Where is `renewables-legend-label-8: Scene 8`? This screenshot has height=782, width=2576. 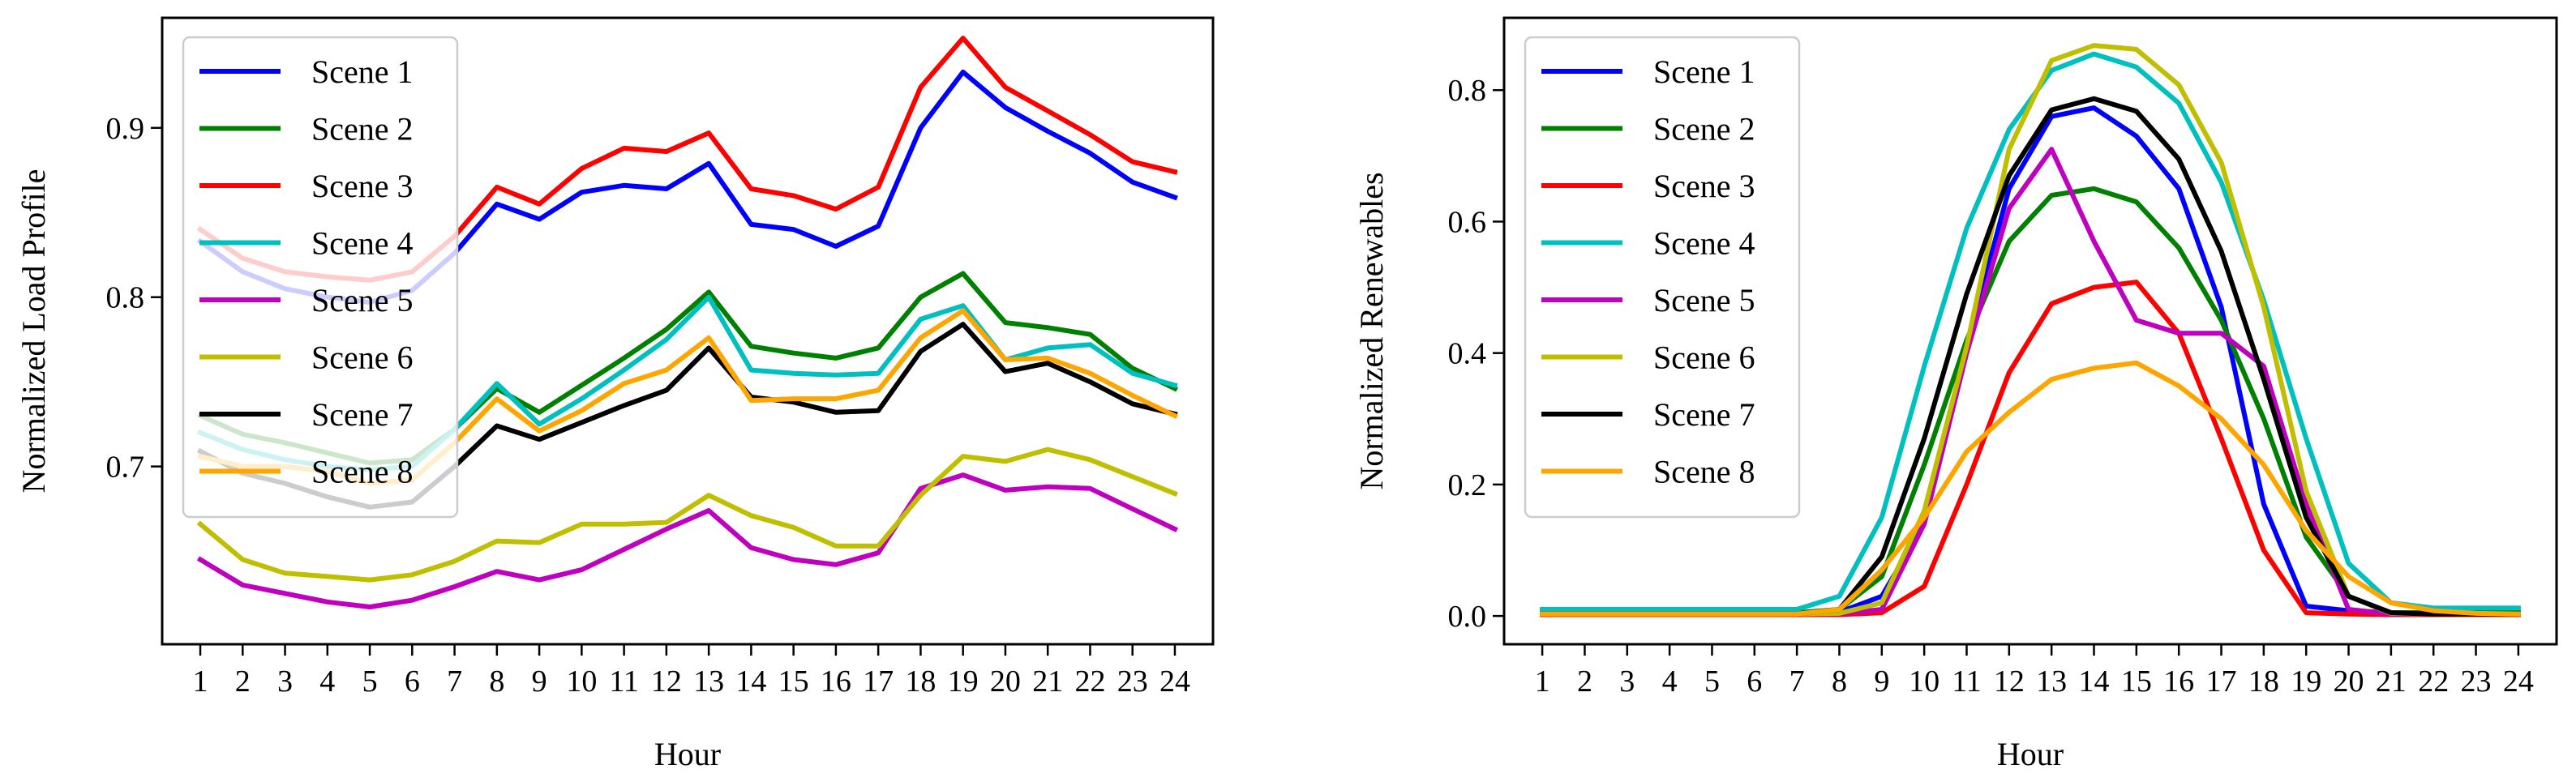 renewables-legend-label-8: Scene 8 is located at coordinates (1704, 472).